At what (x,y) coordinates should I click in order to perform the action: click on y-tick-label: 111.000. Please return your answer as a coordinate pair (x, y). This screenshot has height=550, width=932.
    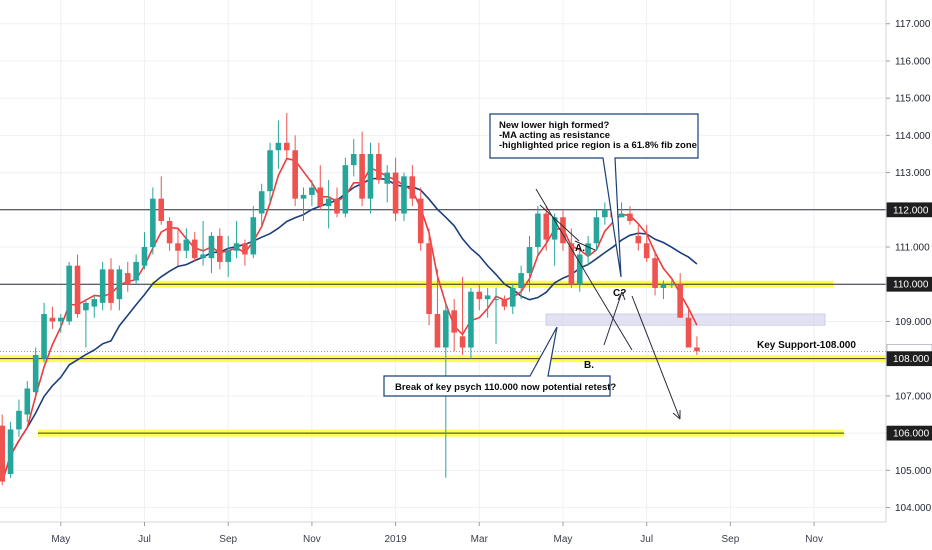
    Looking at the image, I should click on (912, 248).